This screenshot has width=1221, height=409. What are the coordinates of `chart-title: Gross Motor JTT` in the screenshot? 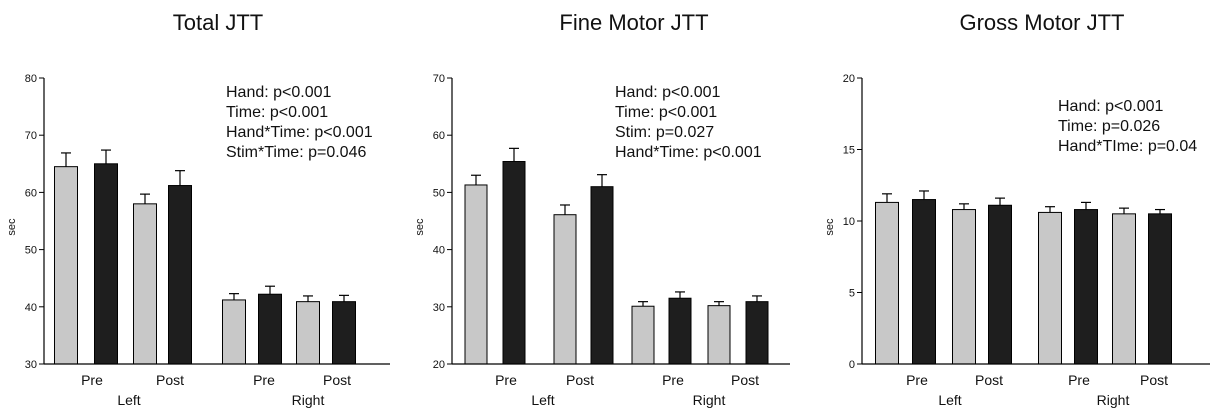 It's located at (1041, 22).